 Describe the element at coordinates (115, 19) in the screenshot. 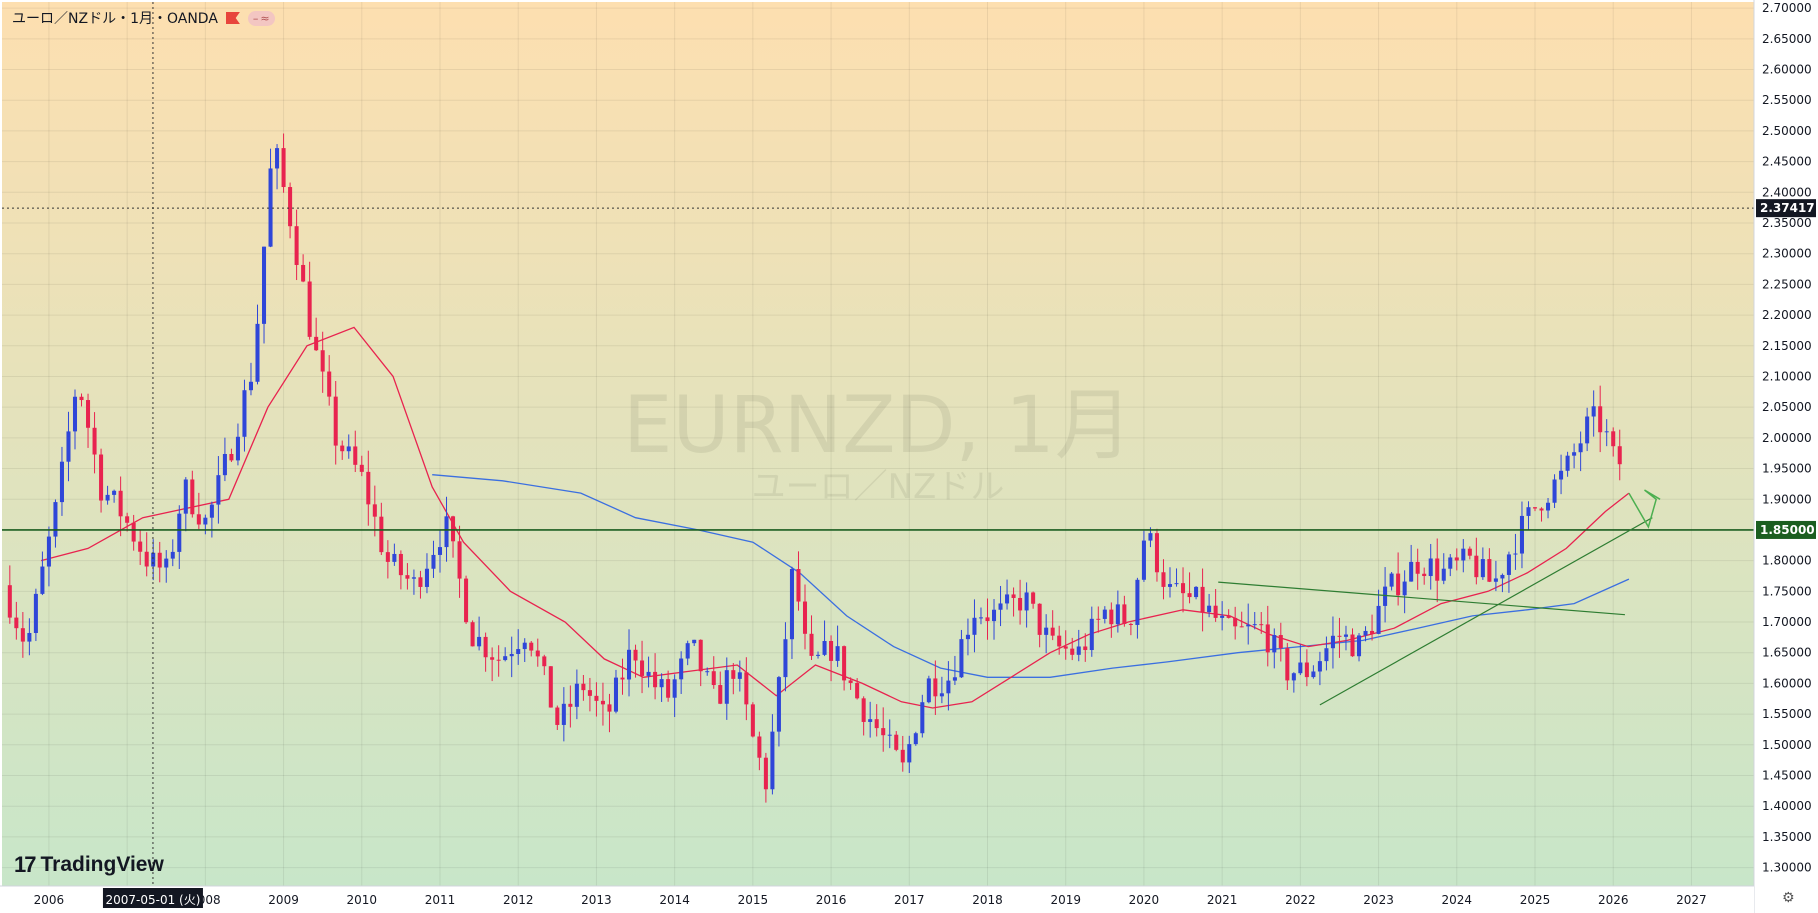

I see `legend-title: ユーロ／NZドル・1月・OANDA` at that location.